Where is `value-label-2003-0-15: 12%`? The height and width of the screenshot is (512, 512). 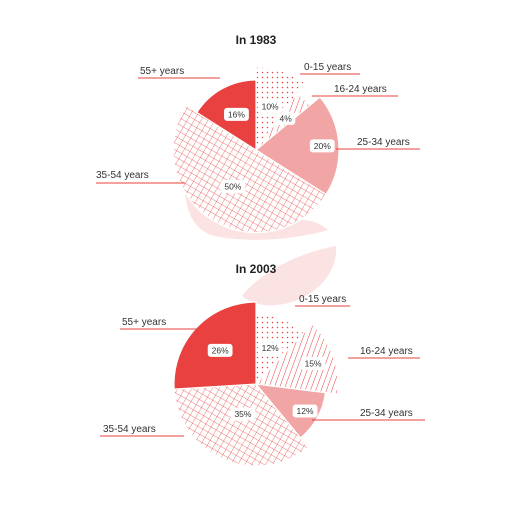
value-label-2003-0-15: 12% is located at coordinates (270, 348).